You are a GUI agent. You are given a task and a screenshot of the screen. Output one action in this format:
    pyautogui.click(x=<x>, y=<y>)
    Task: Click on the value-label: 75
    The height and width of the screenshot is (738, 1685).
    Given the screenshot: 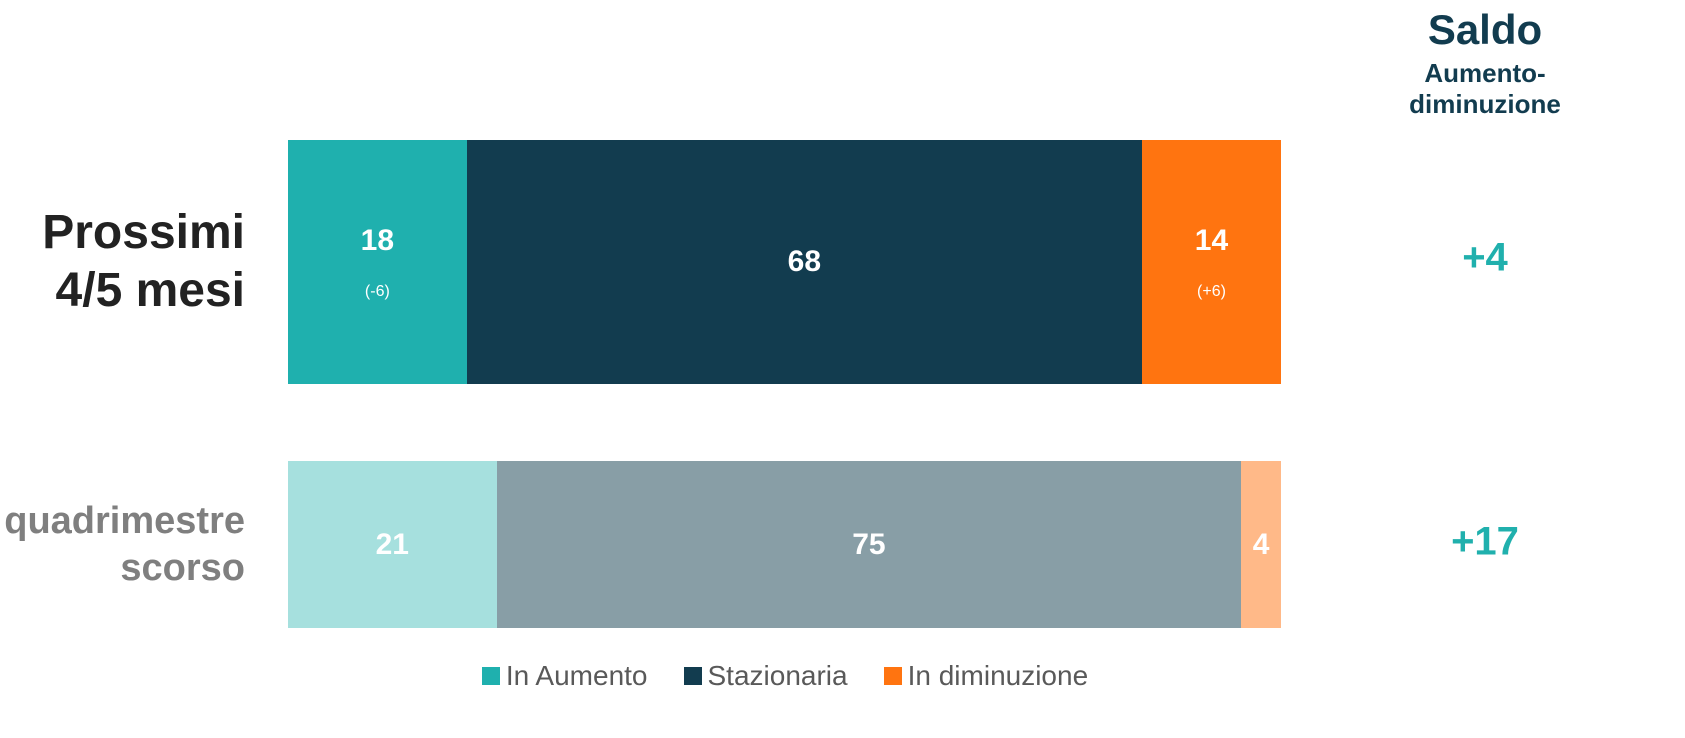 What is the action you would take?
    pyautogui.click(x=869, y=544)
    